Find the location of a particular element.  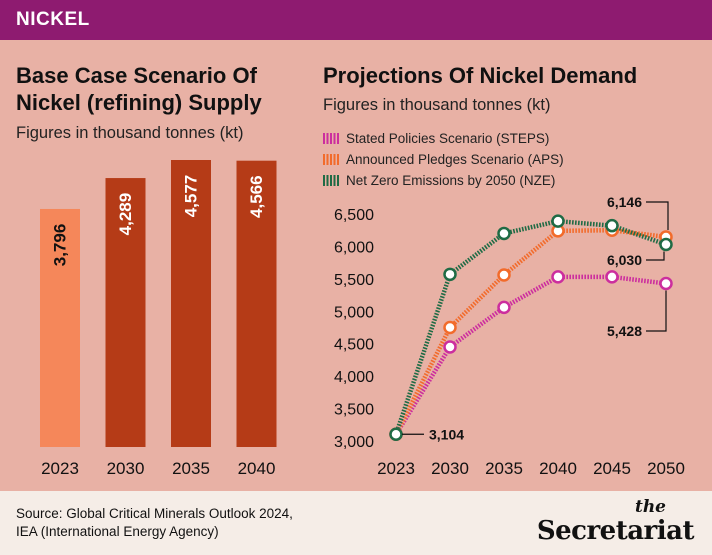

bar-2035 is located at coordinates (191, 303).